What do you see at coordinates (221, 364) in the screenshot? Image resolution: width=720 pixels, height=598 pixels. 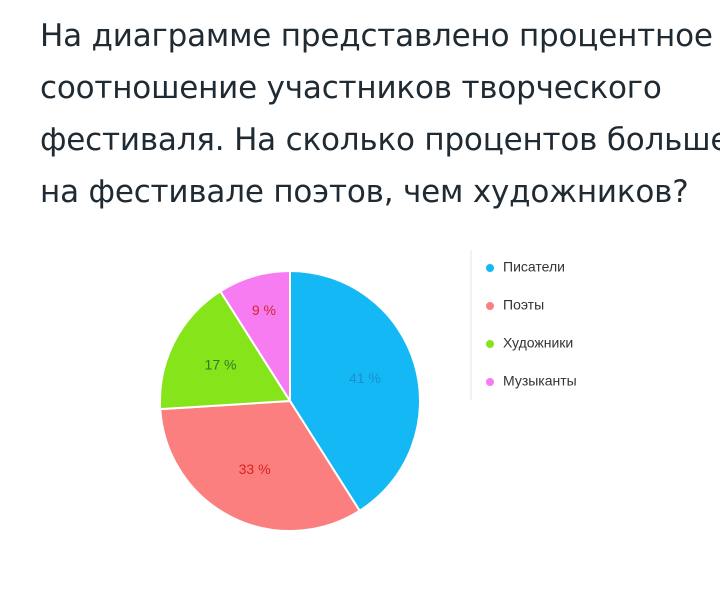 I see `pie-slice-label: 17 %` at bounding box center [221, 364].